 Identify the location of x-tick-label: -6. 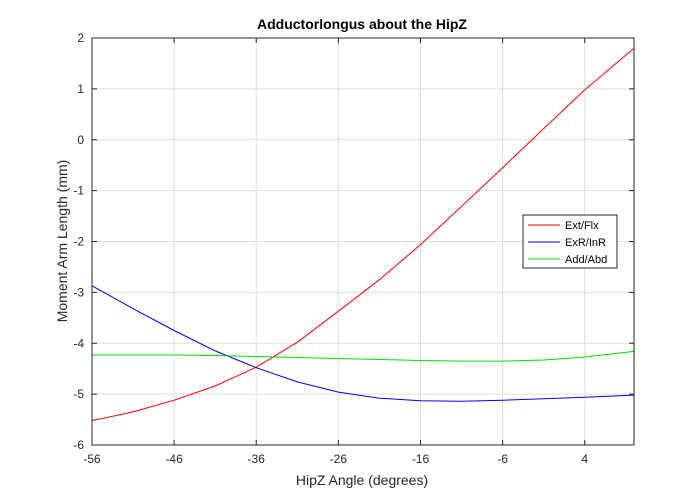
(502, 459).